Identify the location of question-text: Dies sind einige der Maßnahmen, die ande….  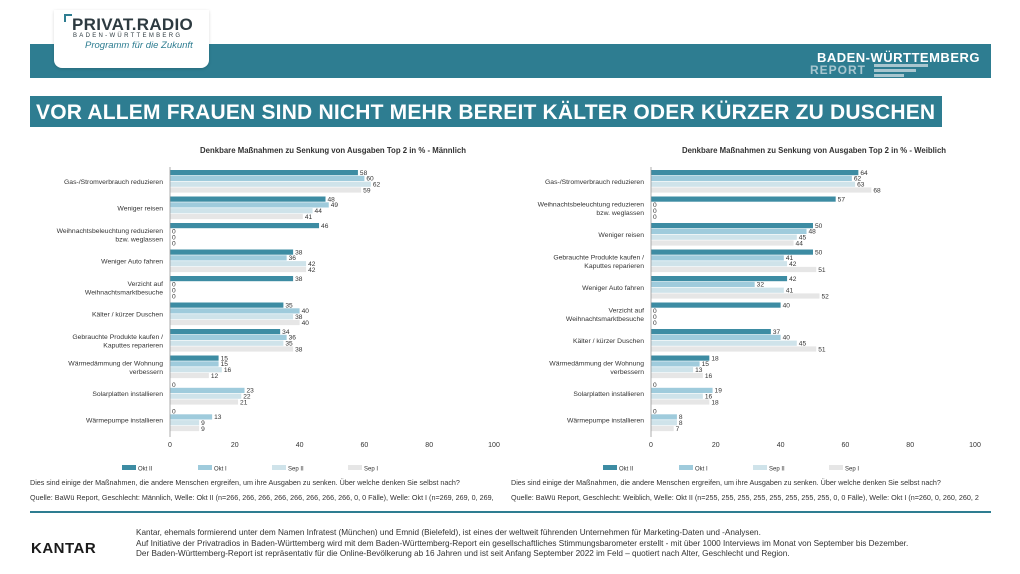
(726, 482).